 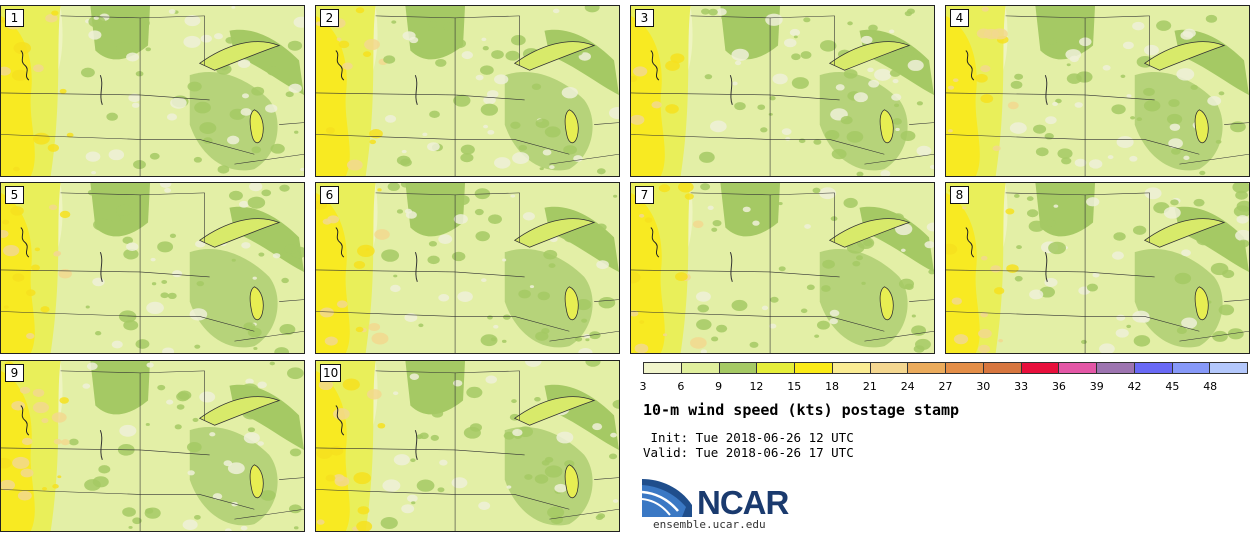 What do you see at coordinates (644, 18) in the screenshot?
I see `member-number-label: 3` at bounding box center [644, 18].